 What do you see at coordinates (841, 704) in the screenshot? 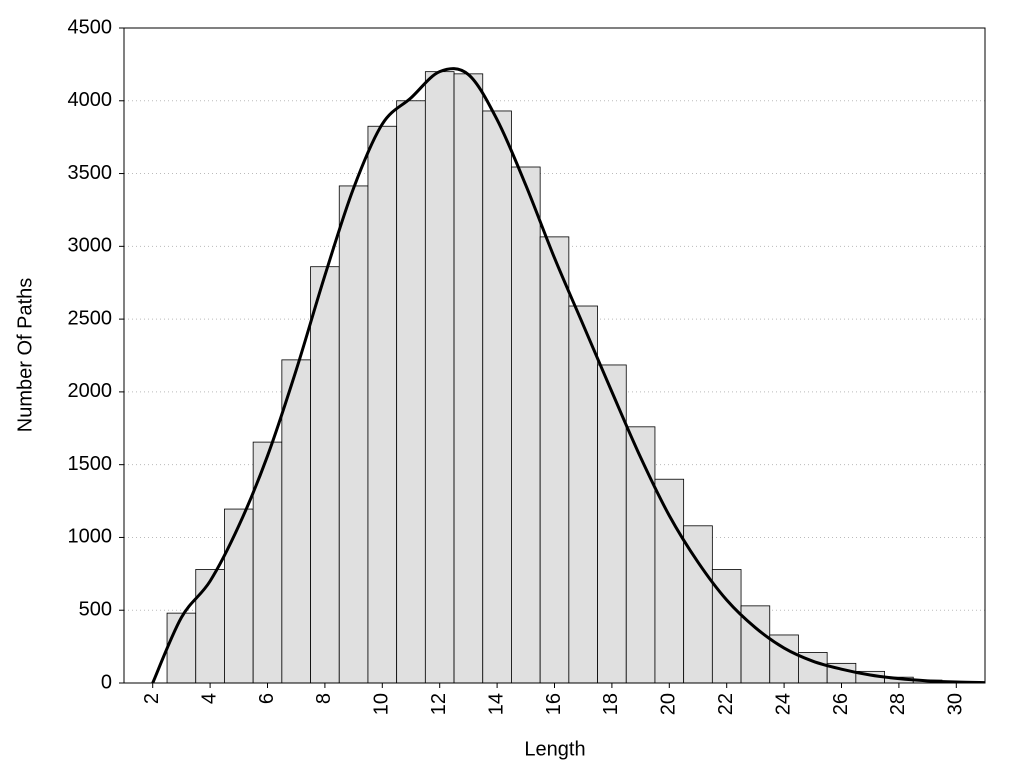
I see `x-tick-label: 26` at bounding box center [841, 704].